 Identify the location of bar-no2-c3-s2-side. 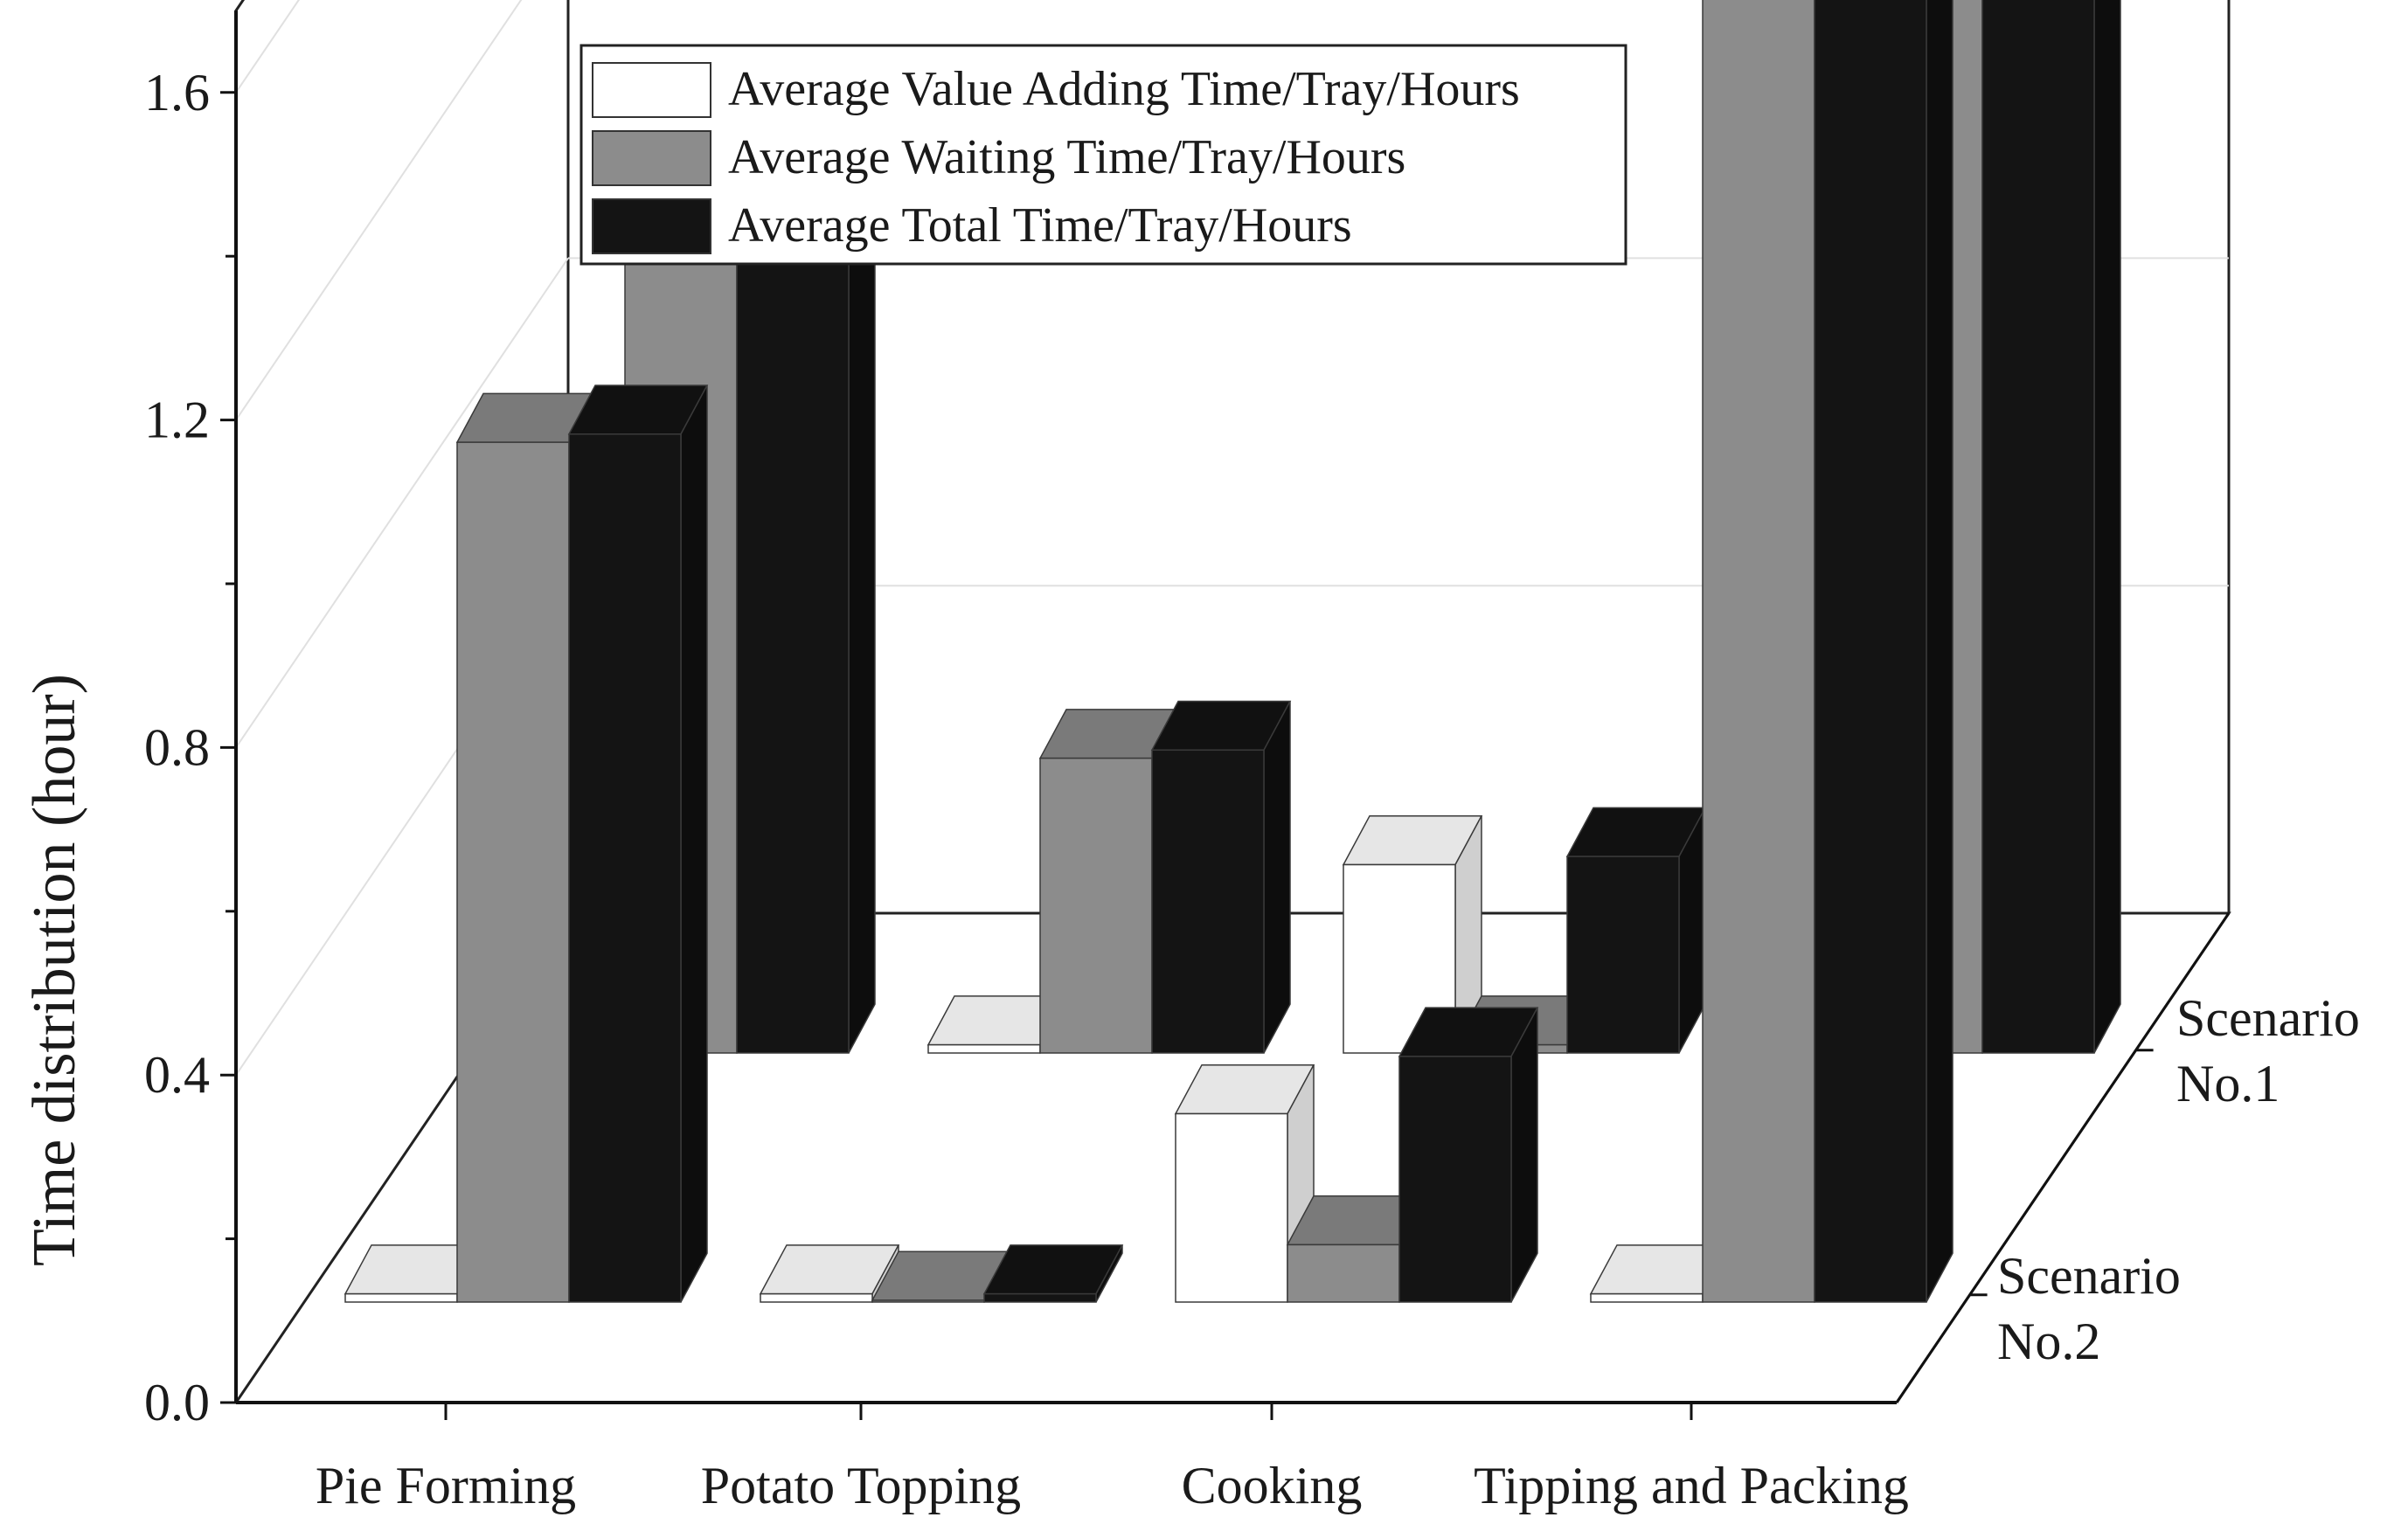
(1940, 652).